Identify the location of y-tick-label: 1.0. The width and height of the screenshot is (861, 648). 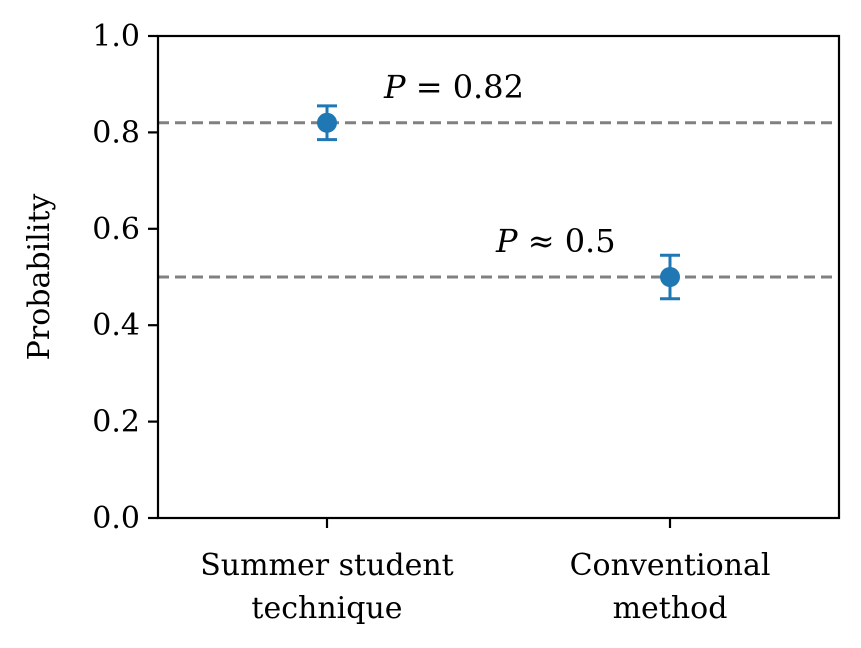
(116, 36).